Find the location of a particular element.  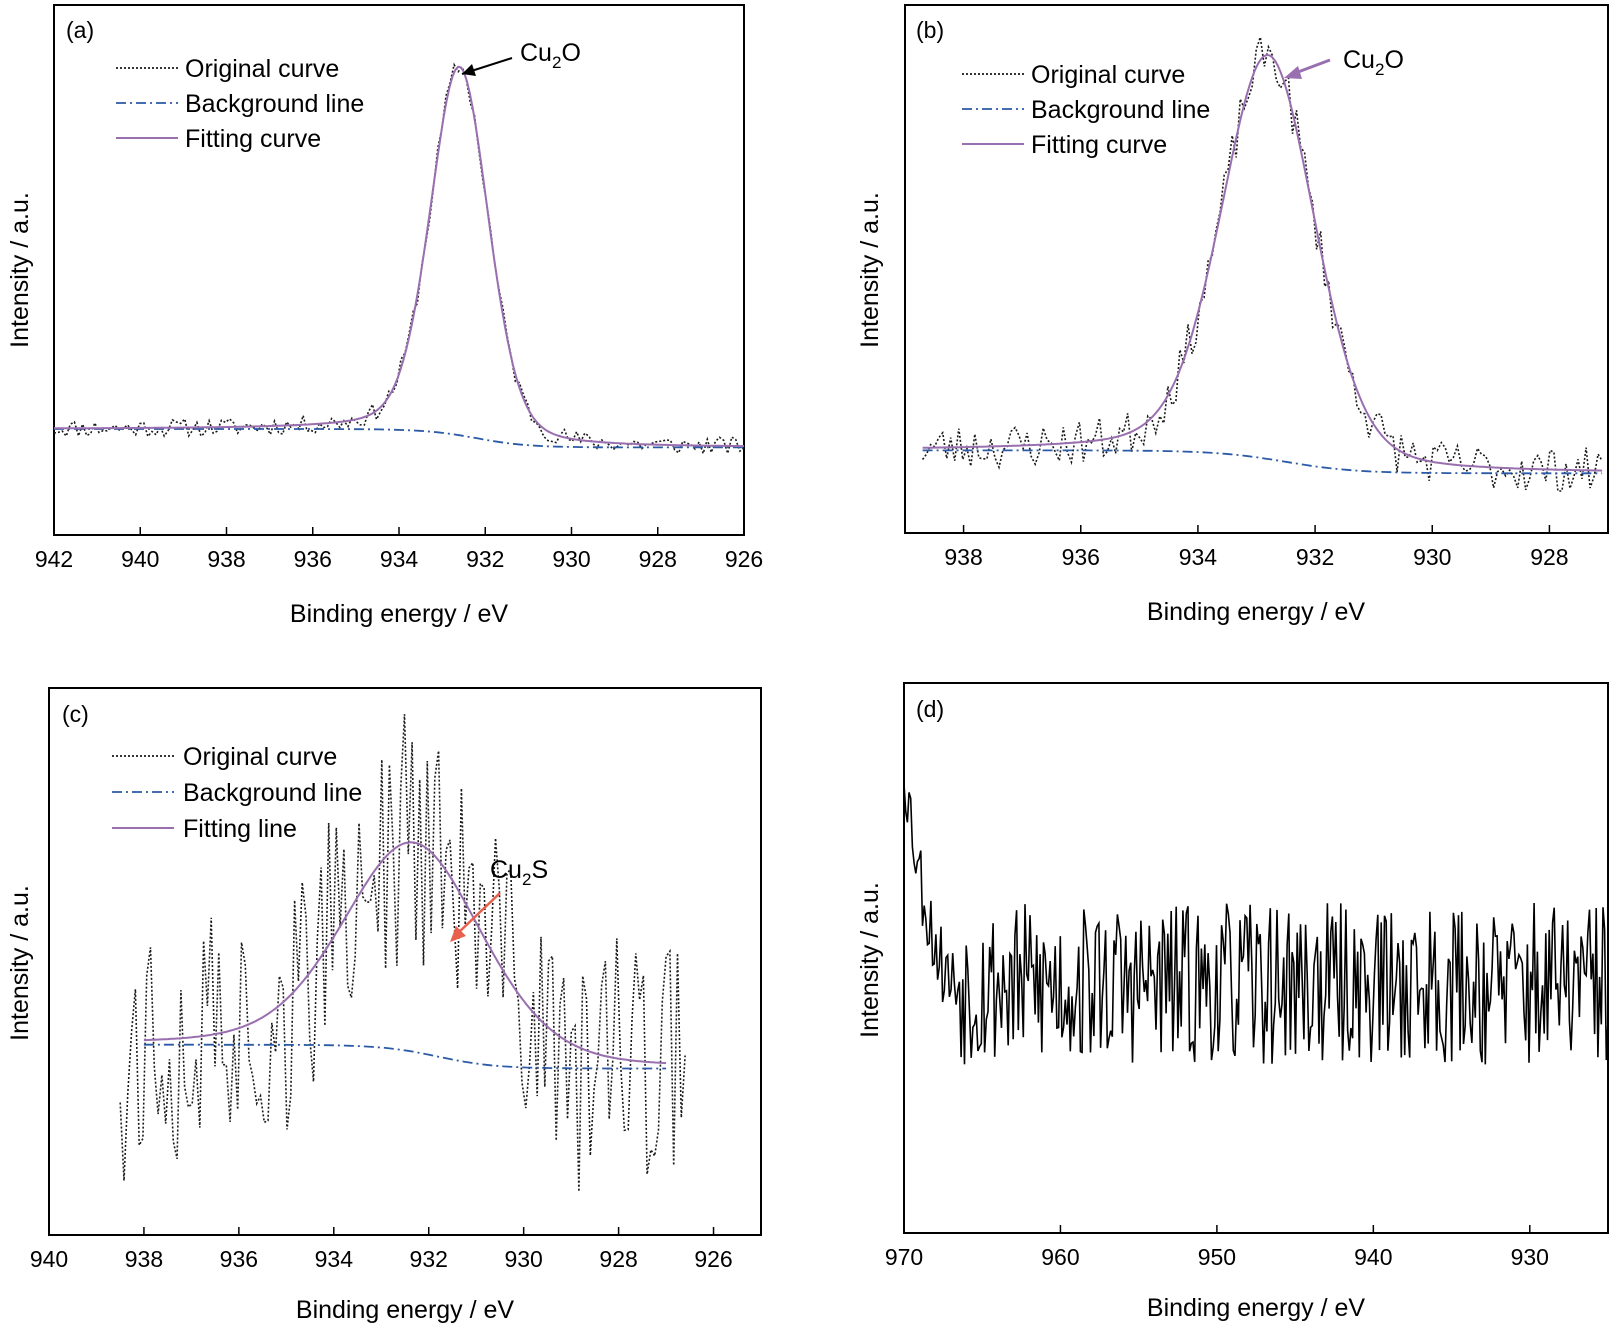

x-tick-label: 970 is located at coordinates (904, 1257).